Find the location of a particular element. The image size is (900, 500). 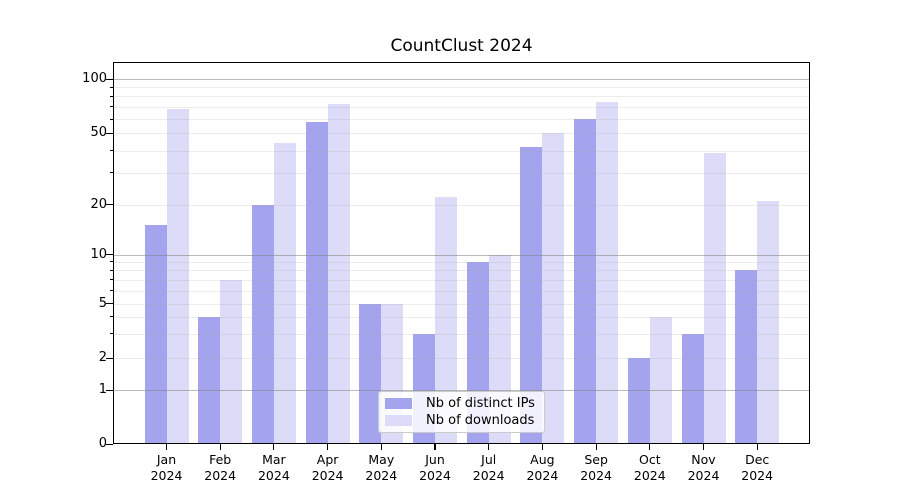

bar-downloads-feb is located at coordinates (231, 361).